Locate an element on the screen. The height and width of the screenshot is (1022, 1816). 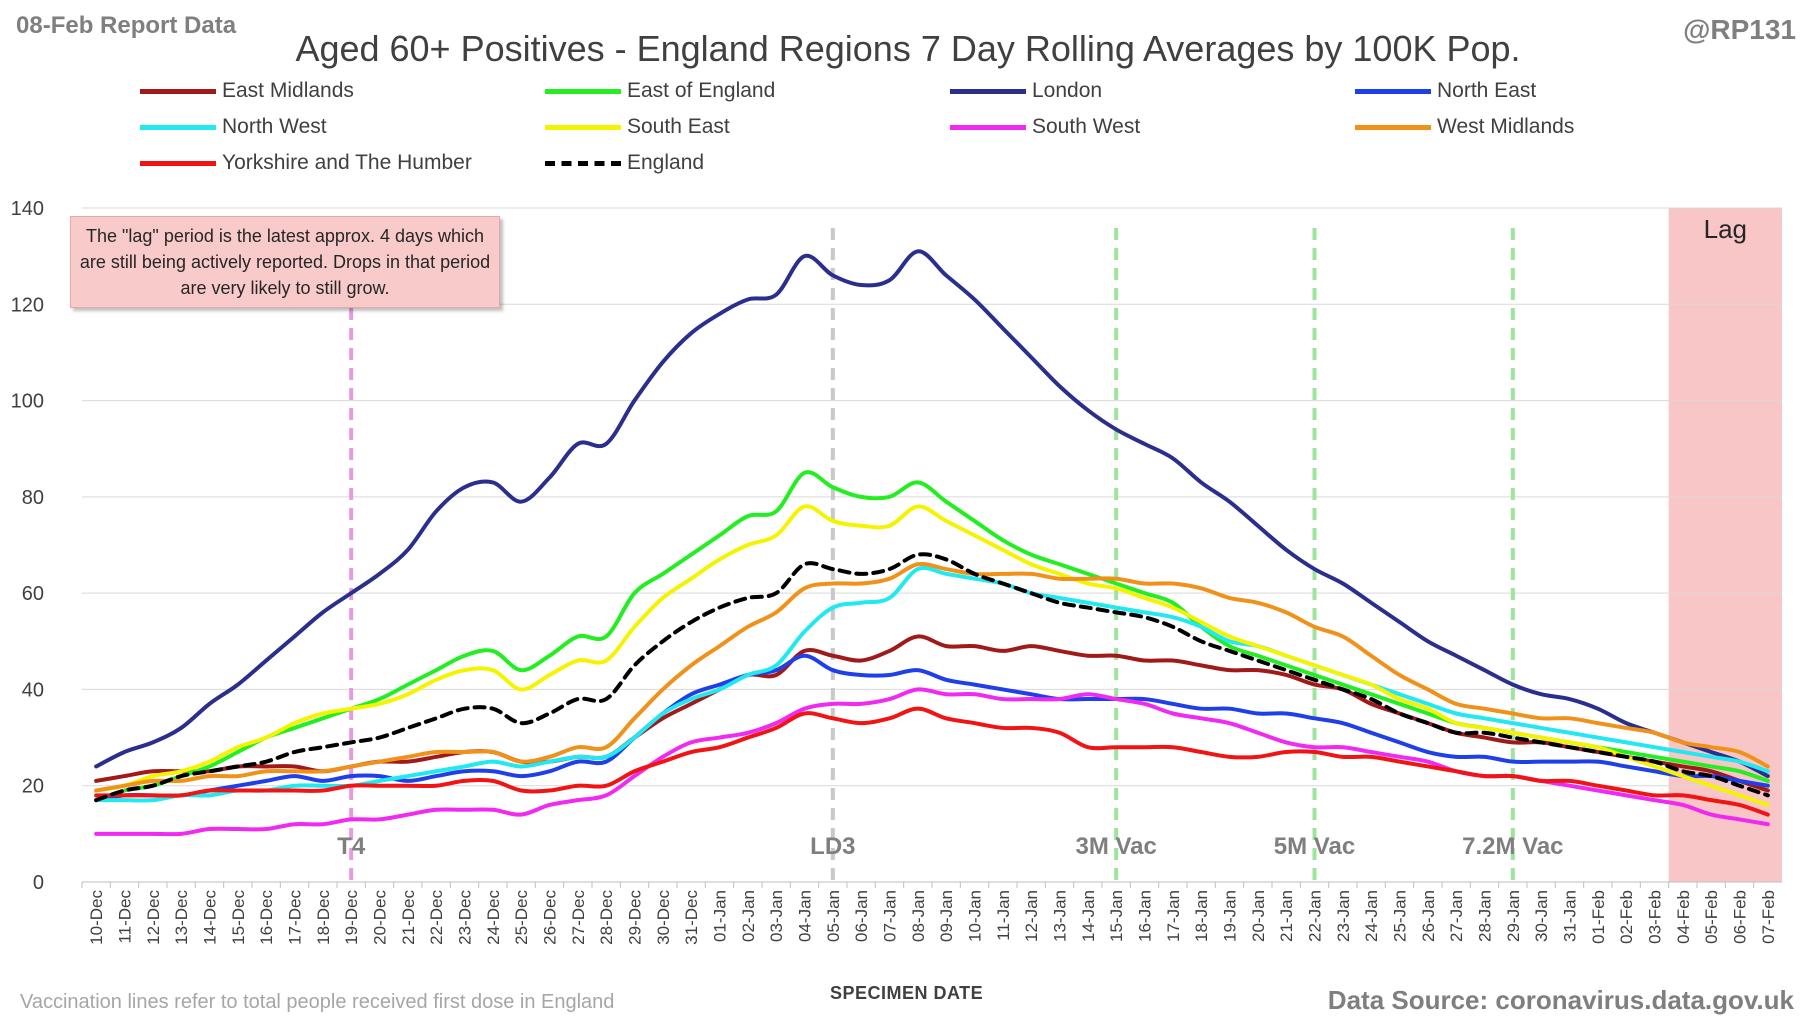
x-tick-label: 12-Dec is located at coordinates (153, 917).